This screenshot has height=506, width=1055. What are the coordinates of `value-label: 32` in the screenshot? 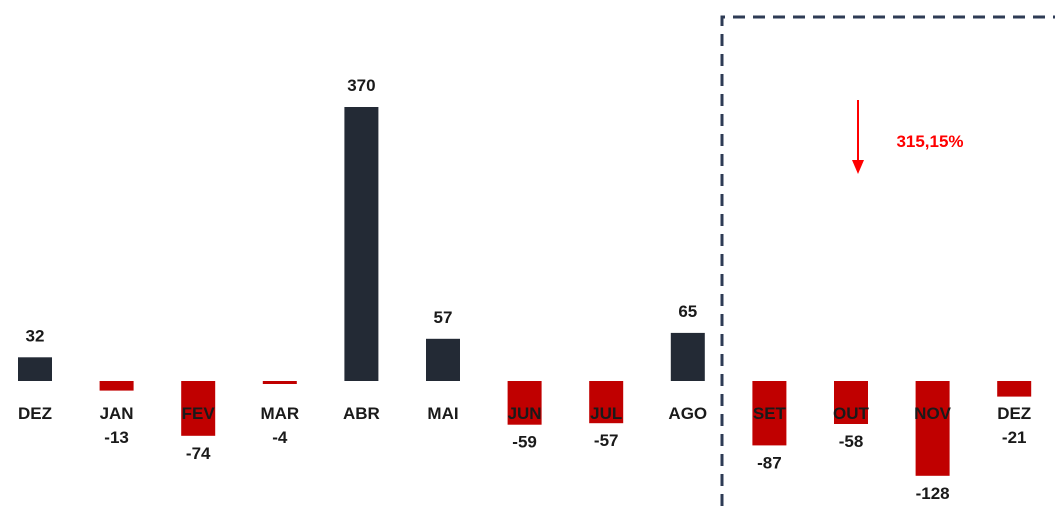 It's located at (35, 335).